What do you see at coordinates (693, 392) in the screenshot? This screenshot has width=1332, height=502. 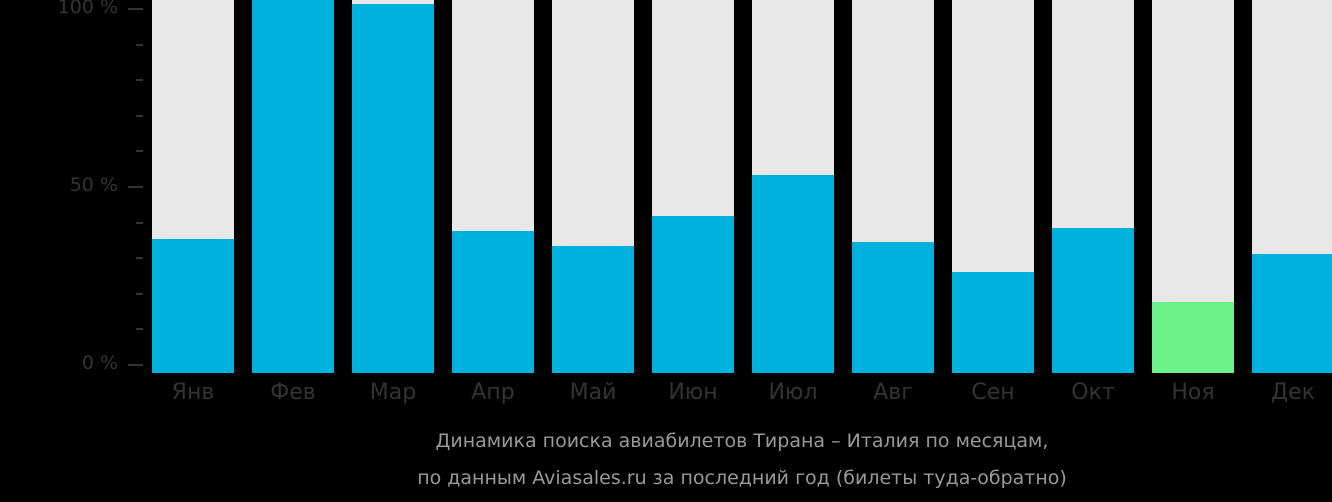 I see `x-axis-label: Июн` at bounding box center [693, 392].